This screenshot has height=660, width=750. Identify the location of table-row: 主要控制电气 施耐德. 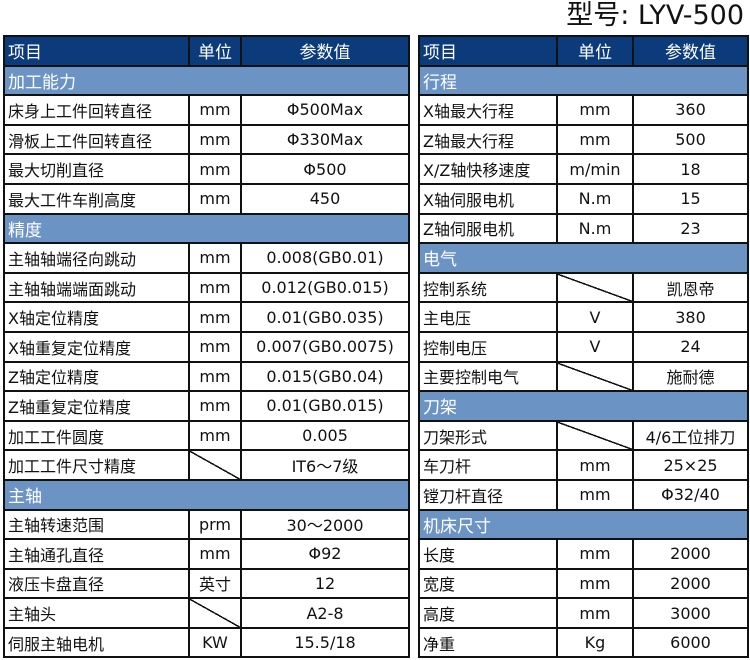
(583, 376).